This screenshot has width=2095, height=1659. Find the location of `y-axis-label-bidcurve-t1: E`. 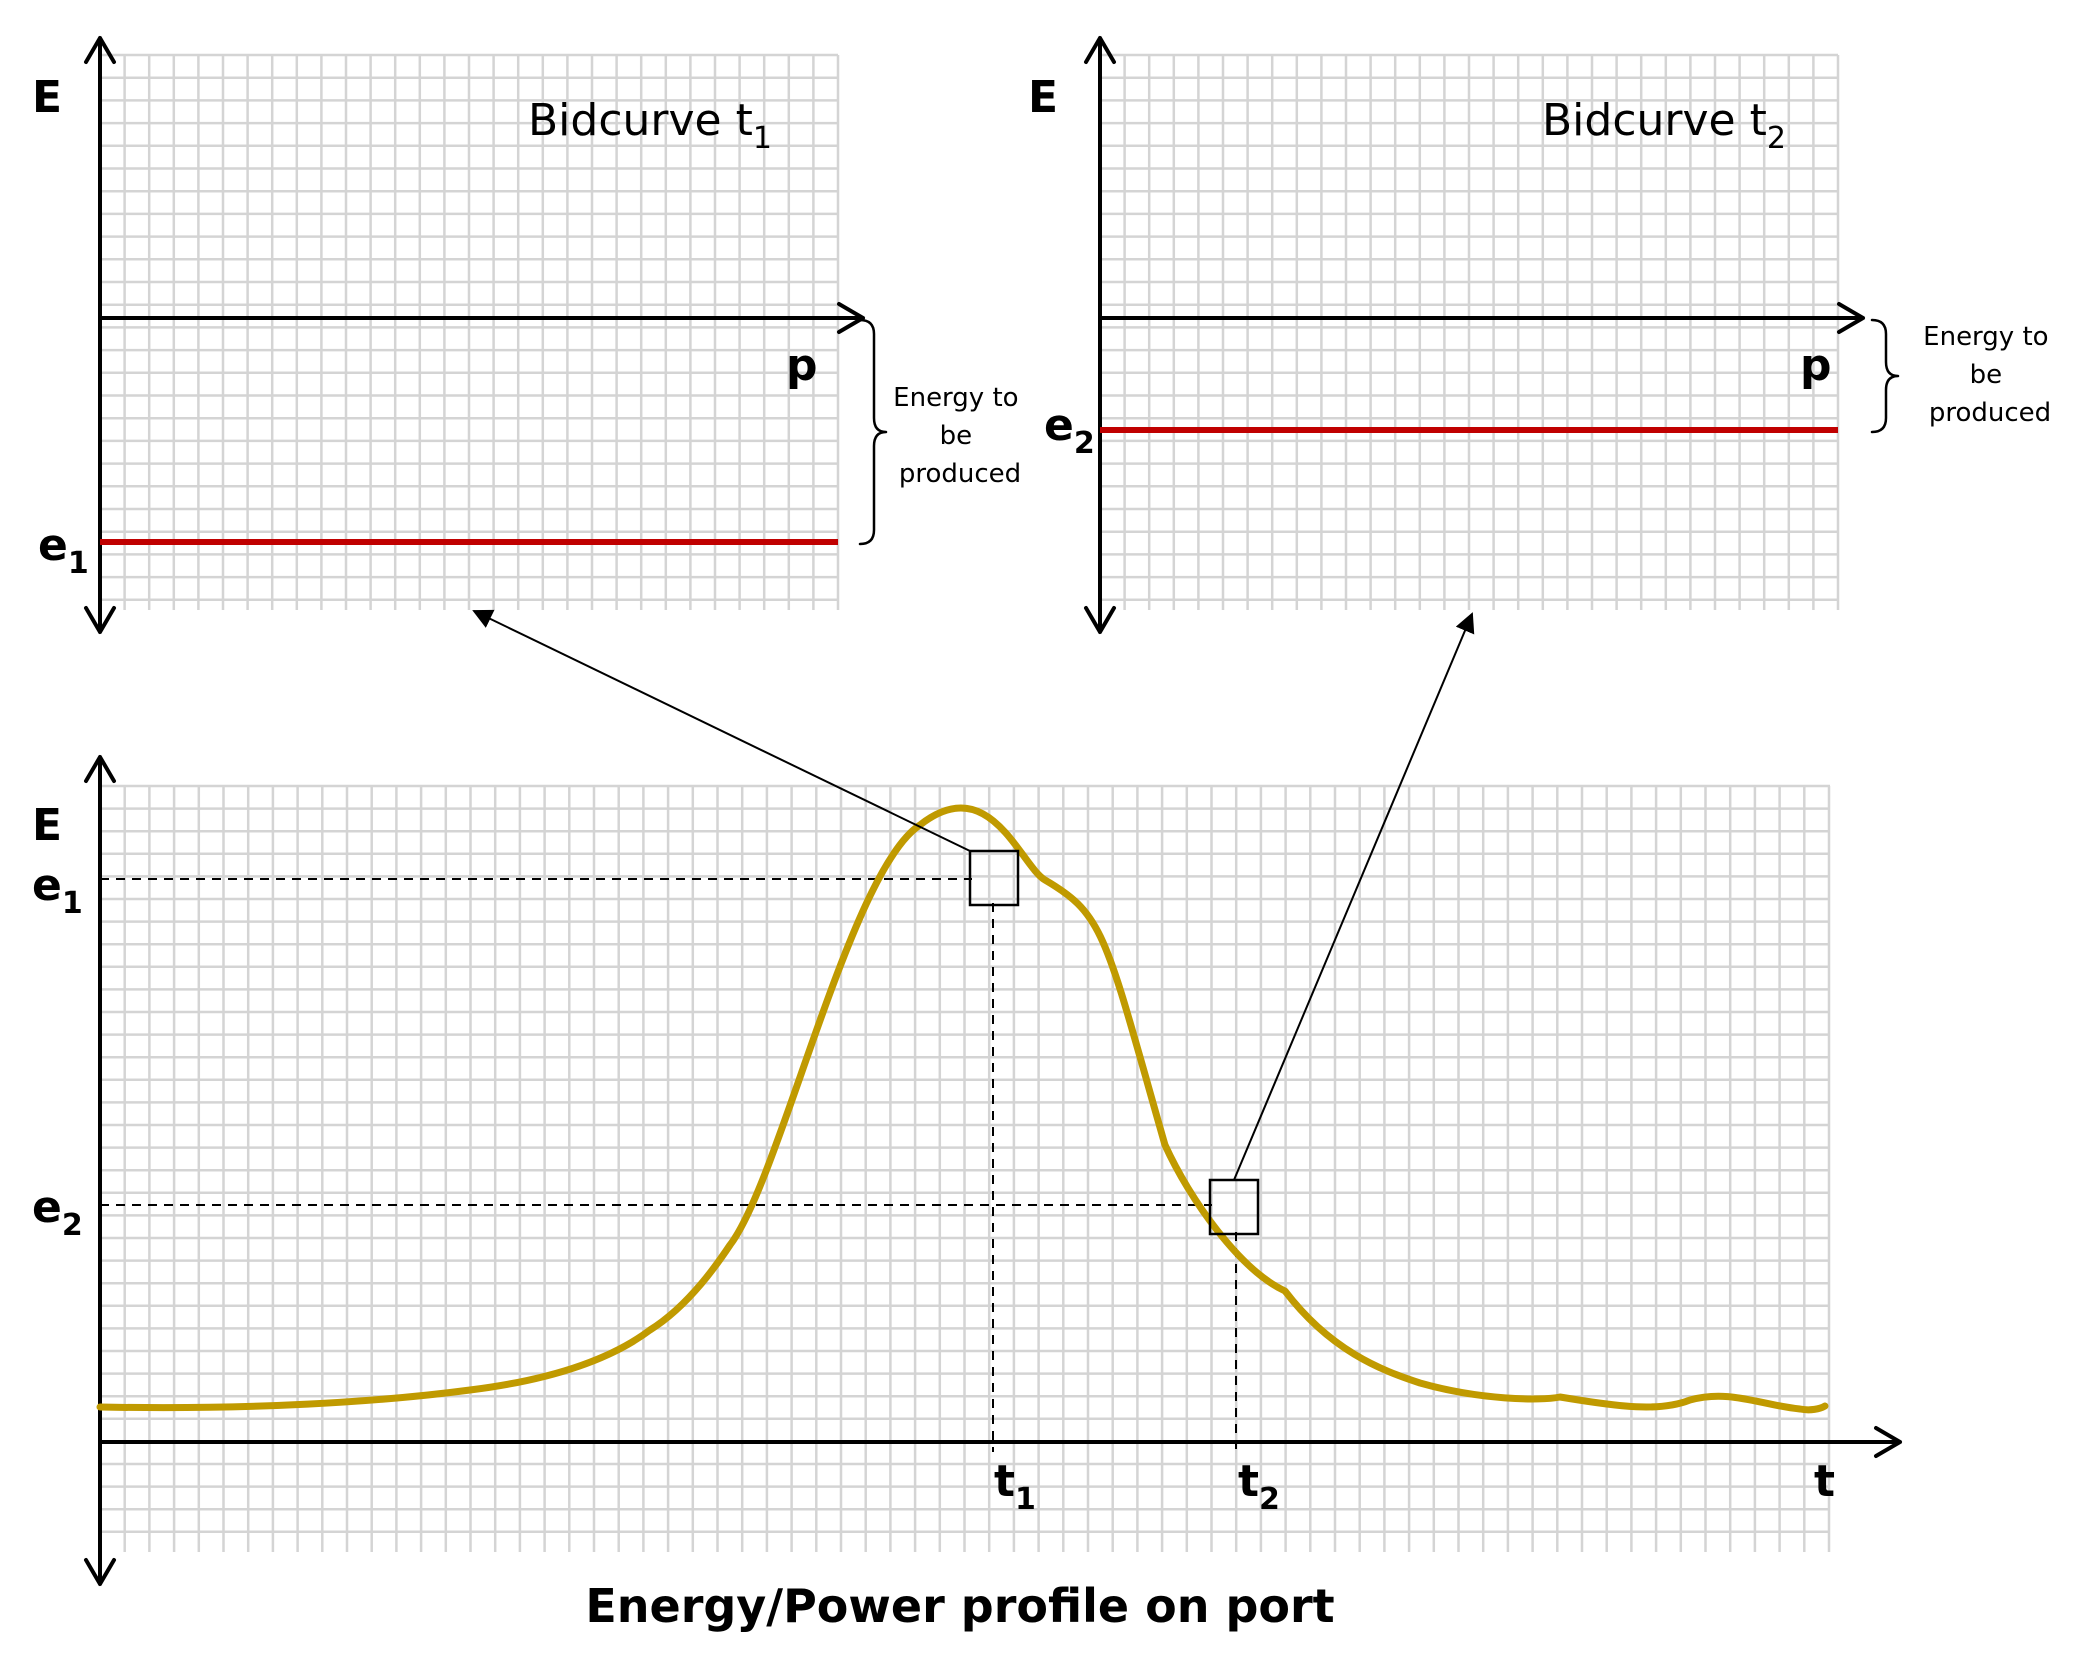

y-axis-label-bidcurve-t1: E is located at coordinates (47, 97).